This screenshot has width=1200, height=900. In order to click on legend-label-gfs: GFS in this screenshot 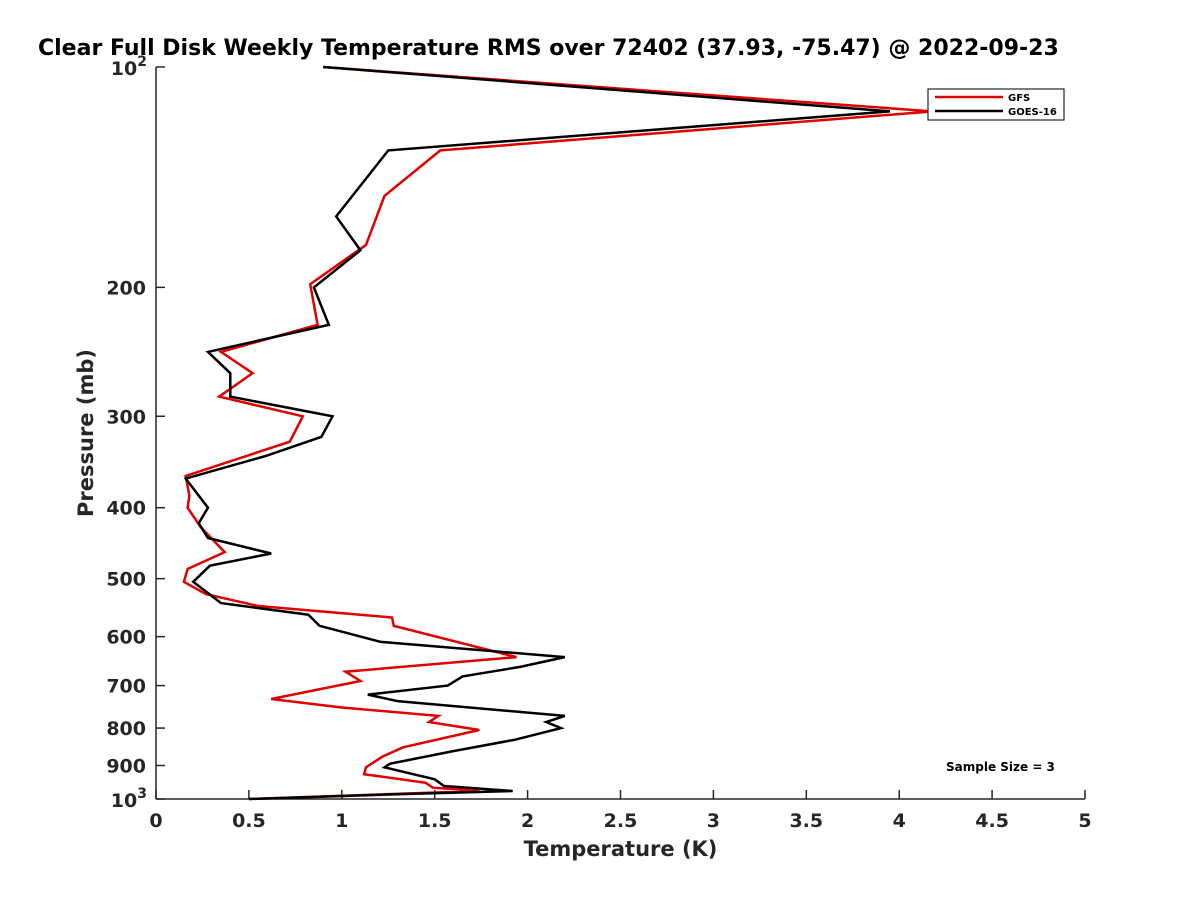, I will do `click(1019, 98)`.